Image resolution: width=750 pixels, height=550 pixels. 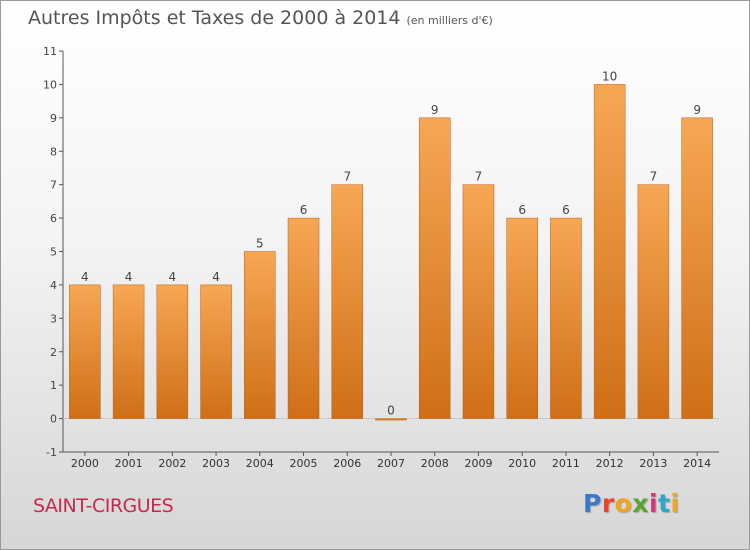 I want to click on x-tick-label: 2012, so click(x=610, y=463).